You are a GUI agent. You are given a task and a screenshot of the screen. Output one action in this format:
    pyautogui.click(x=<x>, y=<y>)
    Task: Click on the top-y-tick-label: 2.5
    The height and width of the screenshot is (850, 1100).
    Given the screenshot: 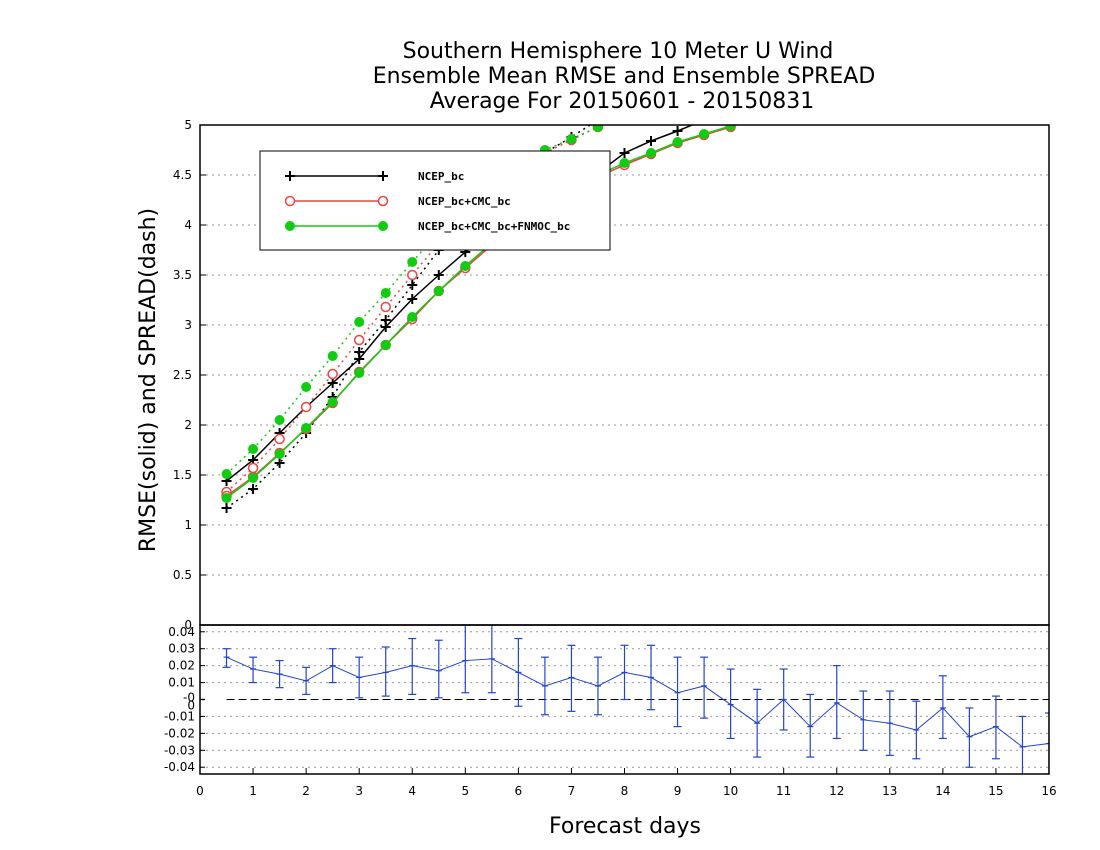 What is the action you would take?
    pyautogui.click(x=182, y=375)
    